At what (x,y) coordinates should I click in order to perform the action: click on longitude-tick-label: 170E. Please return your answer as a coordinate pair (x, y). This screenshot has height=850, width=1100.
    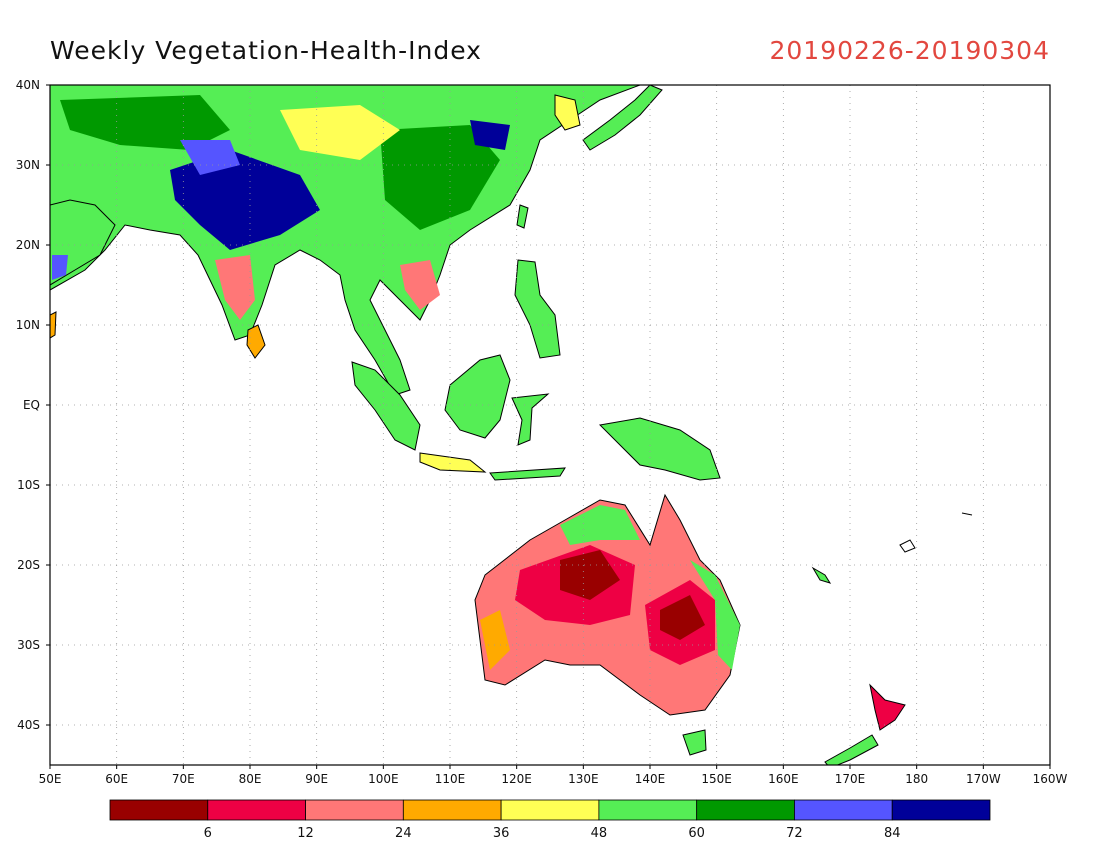
    Looking at the image, I should click on (850, 779).